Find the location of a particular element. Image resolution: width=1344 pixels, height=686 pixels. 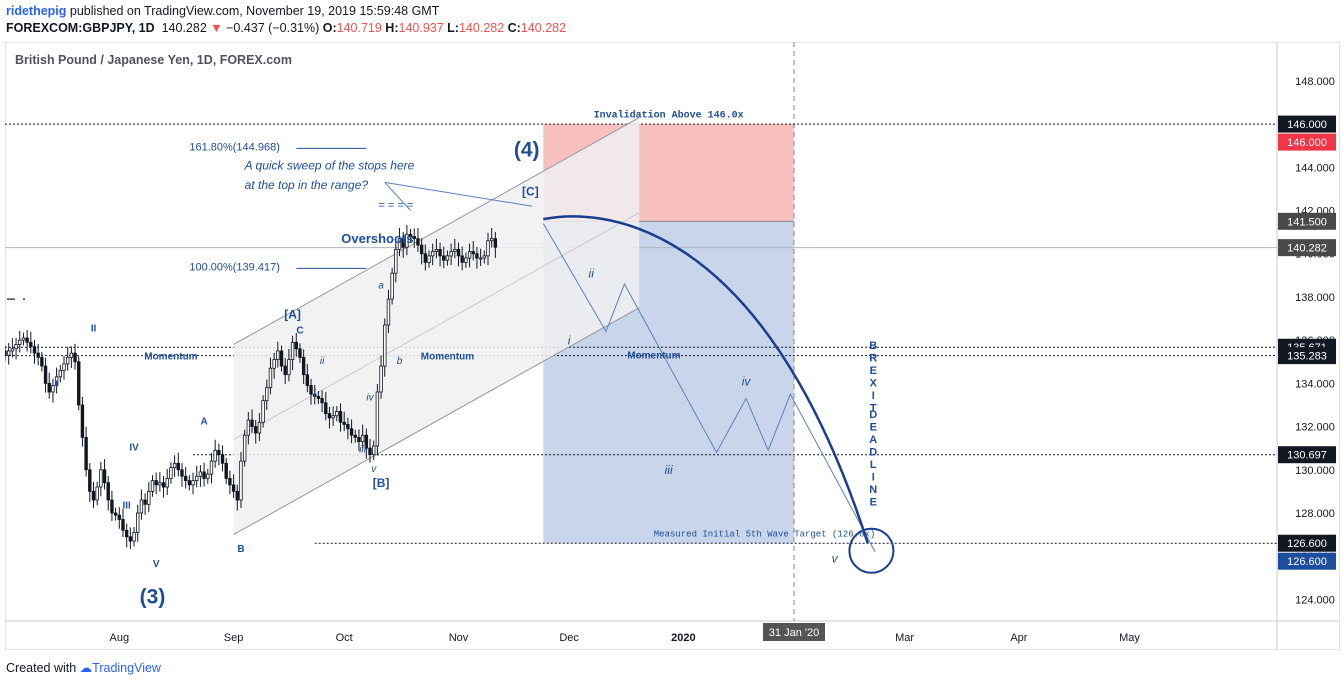

price-change: −0.437 (−0.31%) is located at coordinates (273, 28).